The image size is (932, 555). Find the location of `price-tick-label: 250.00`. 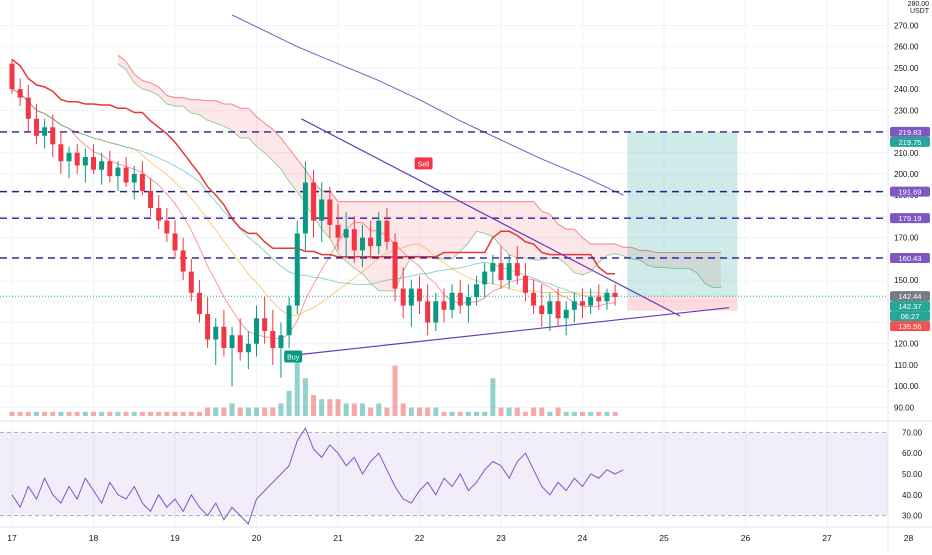

price-tick-label: 250.00 is located at coordinates (906, 68).